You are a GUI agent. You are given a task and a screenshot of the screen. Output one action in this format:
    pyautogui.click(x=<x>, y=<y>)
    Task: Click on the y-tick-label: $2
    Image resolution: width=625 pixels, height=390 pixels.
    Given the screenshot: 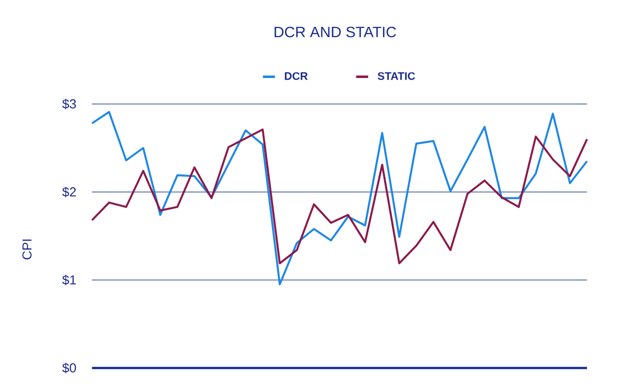 What is the action you would take?
    pyautogui.click(x=69, y=192)
    